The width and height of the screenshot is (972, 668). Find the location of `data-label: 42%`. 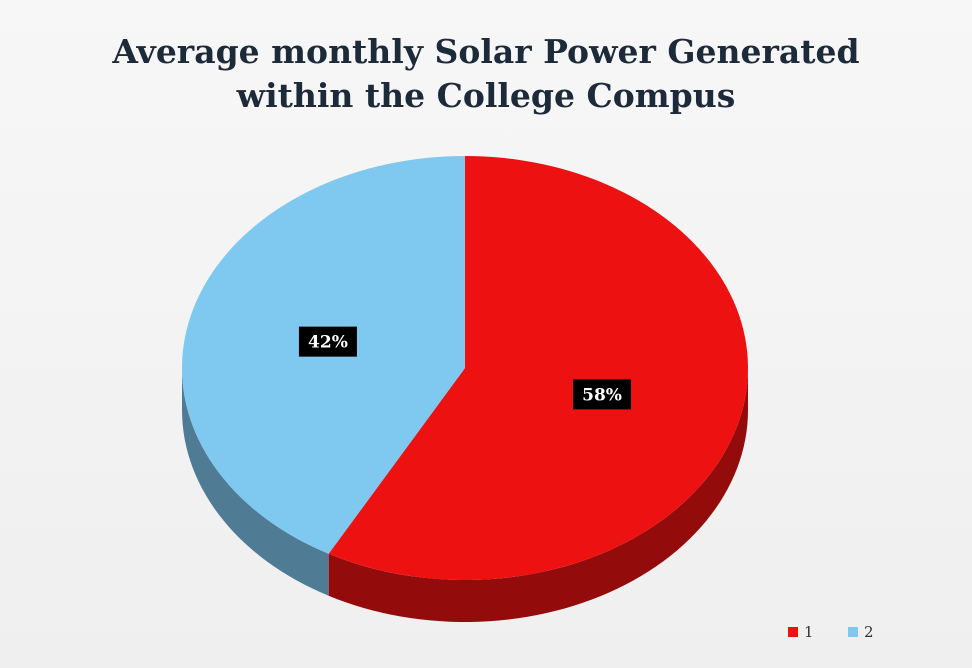

data-label: 42% is located at coordinates (328, 343).